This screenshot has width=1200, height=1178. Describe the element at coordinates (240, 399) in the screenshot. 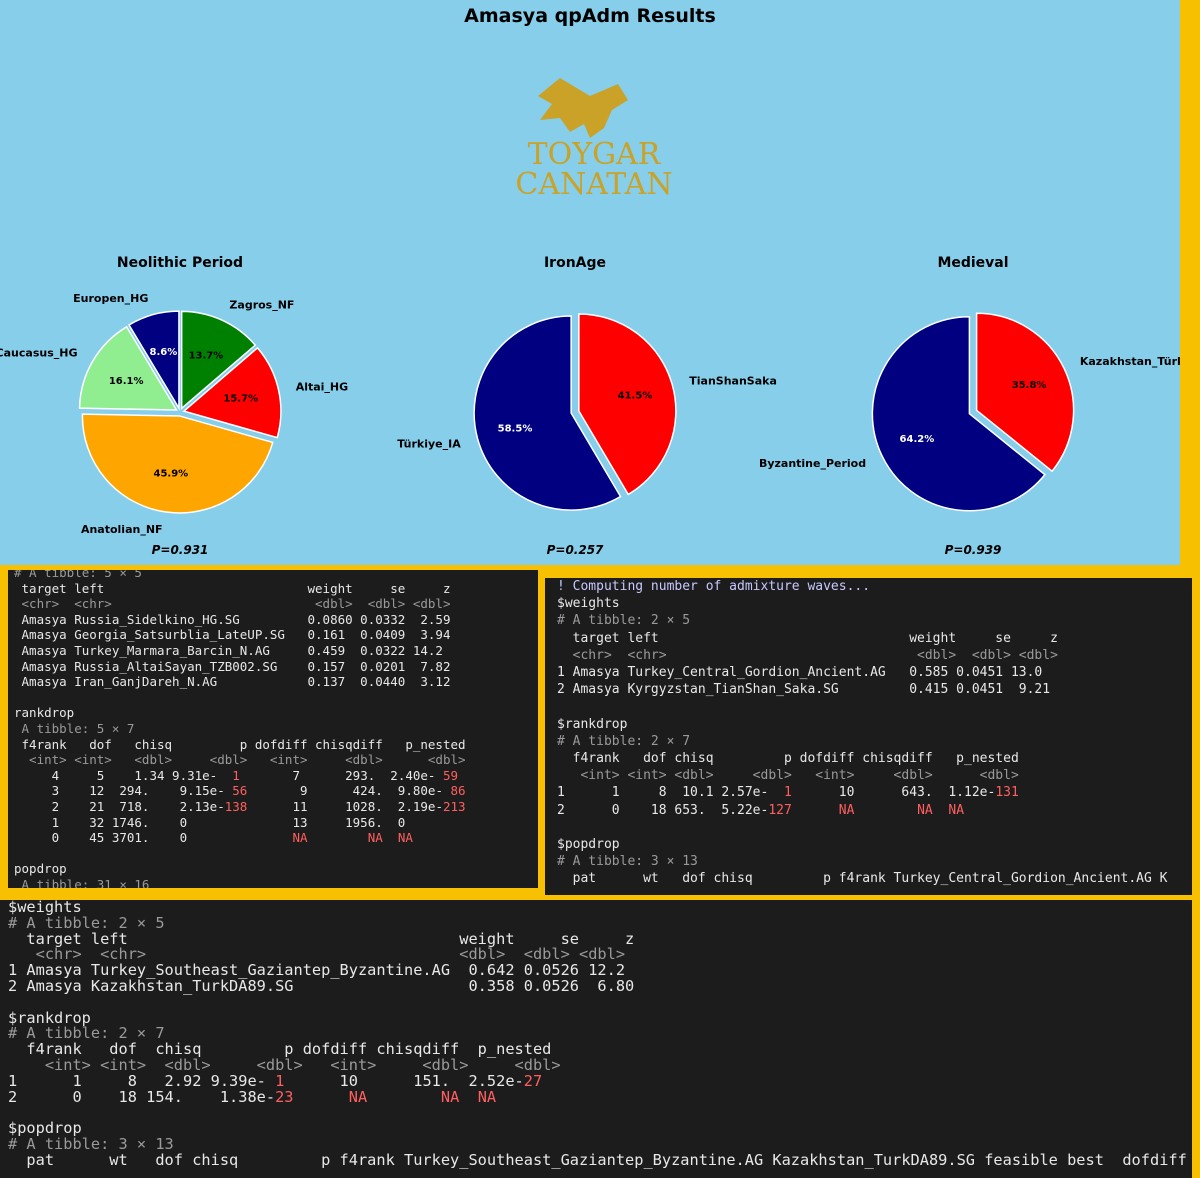

I see `slice-percent: 15.7%` at that location.